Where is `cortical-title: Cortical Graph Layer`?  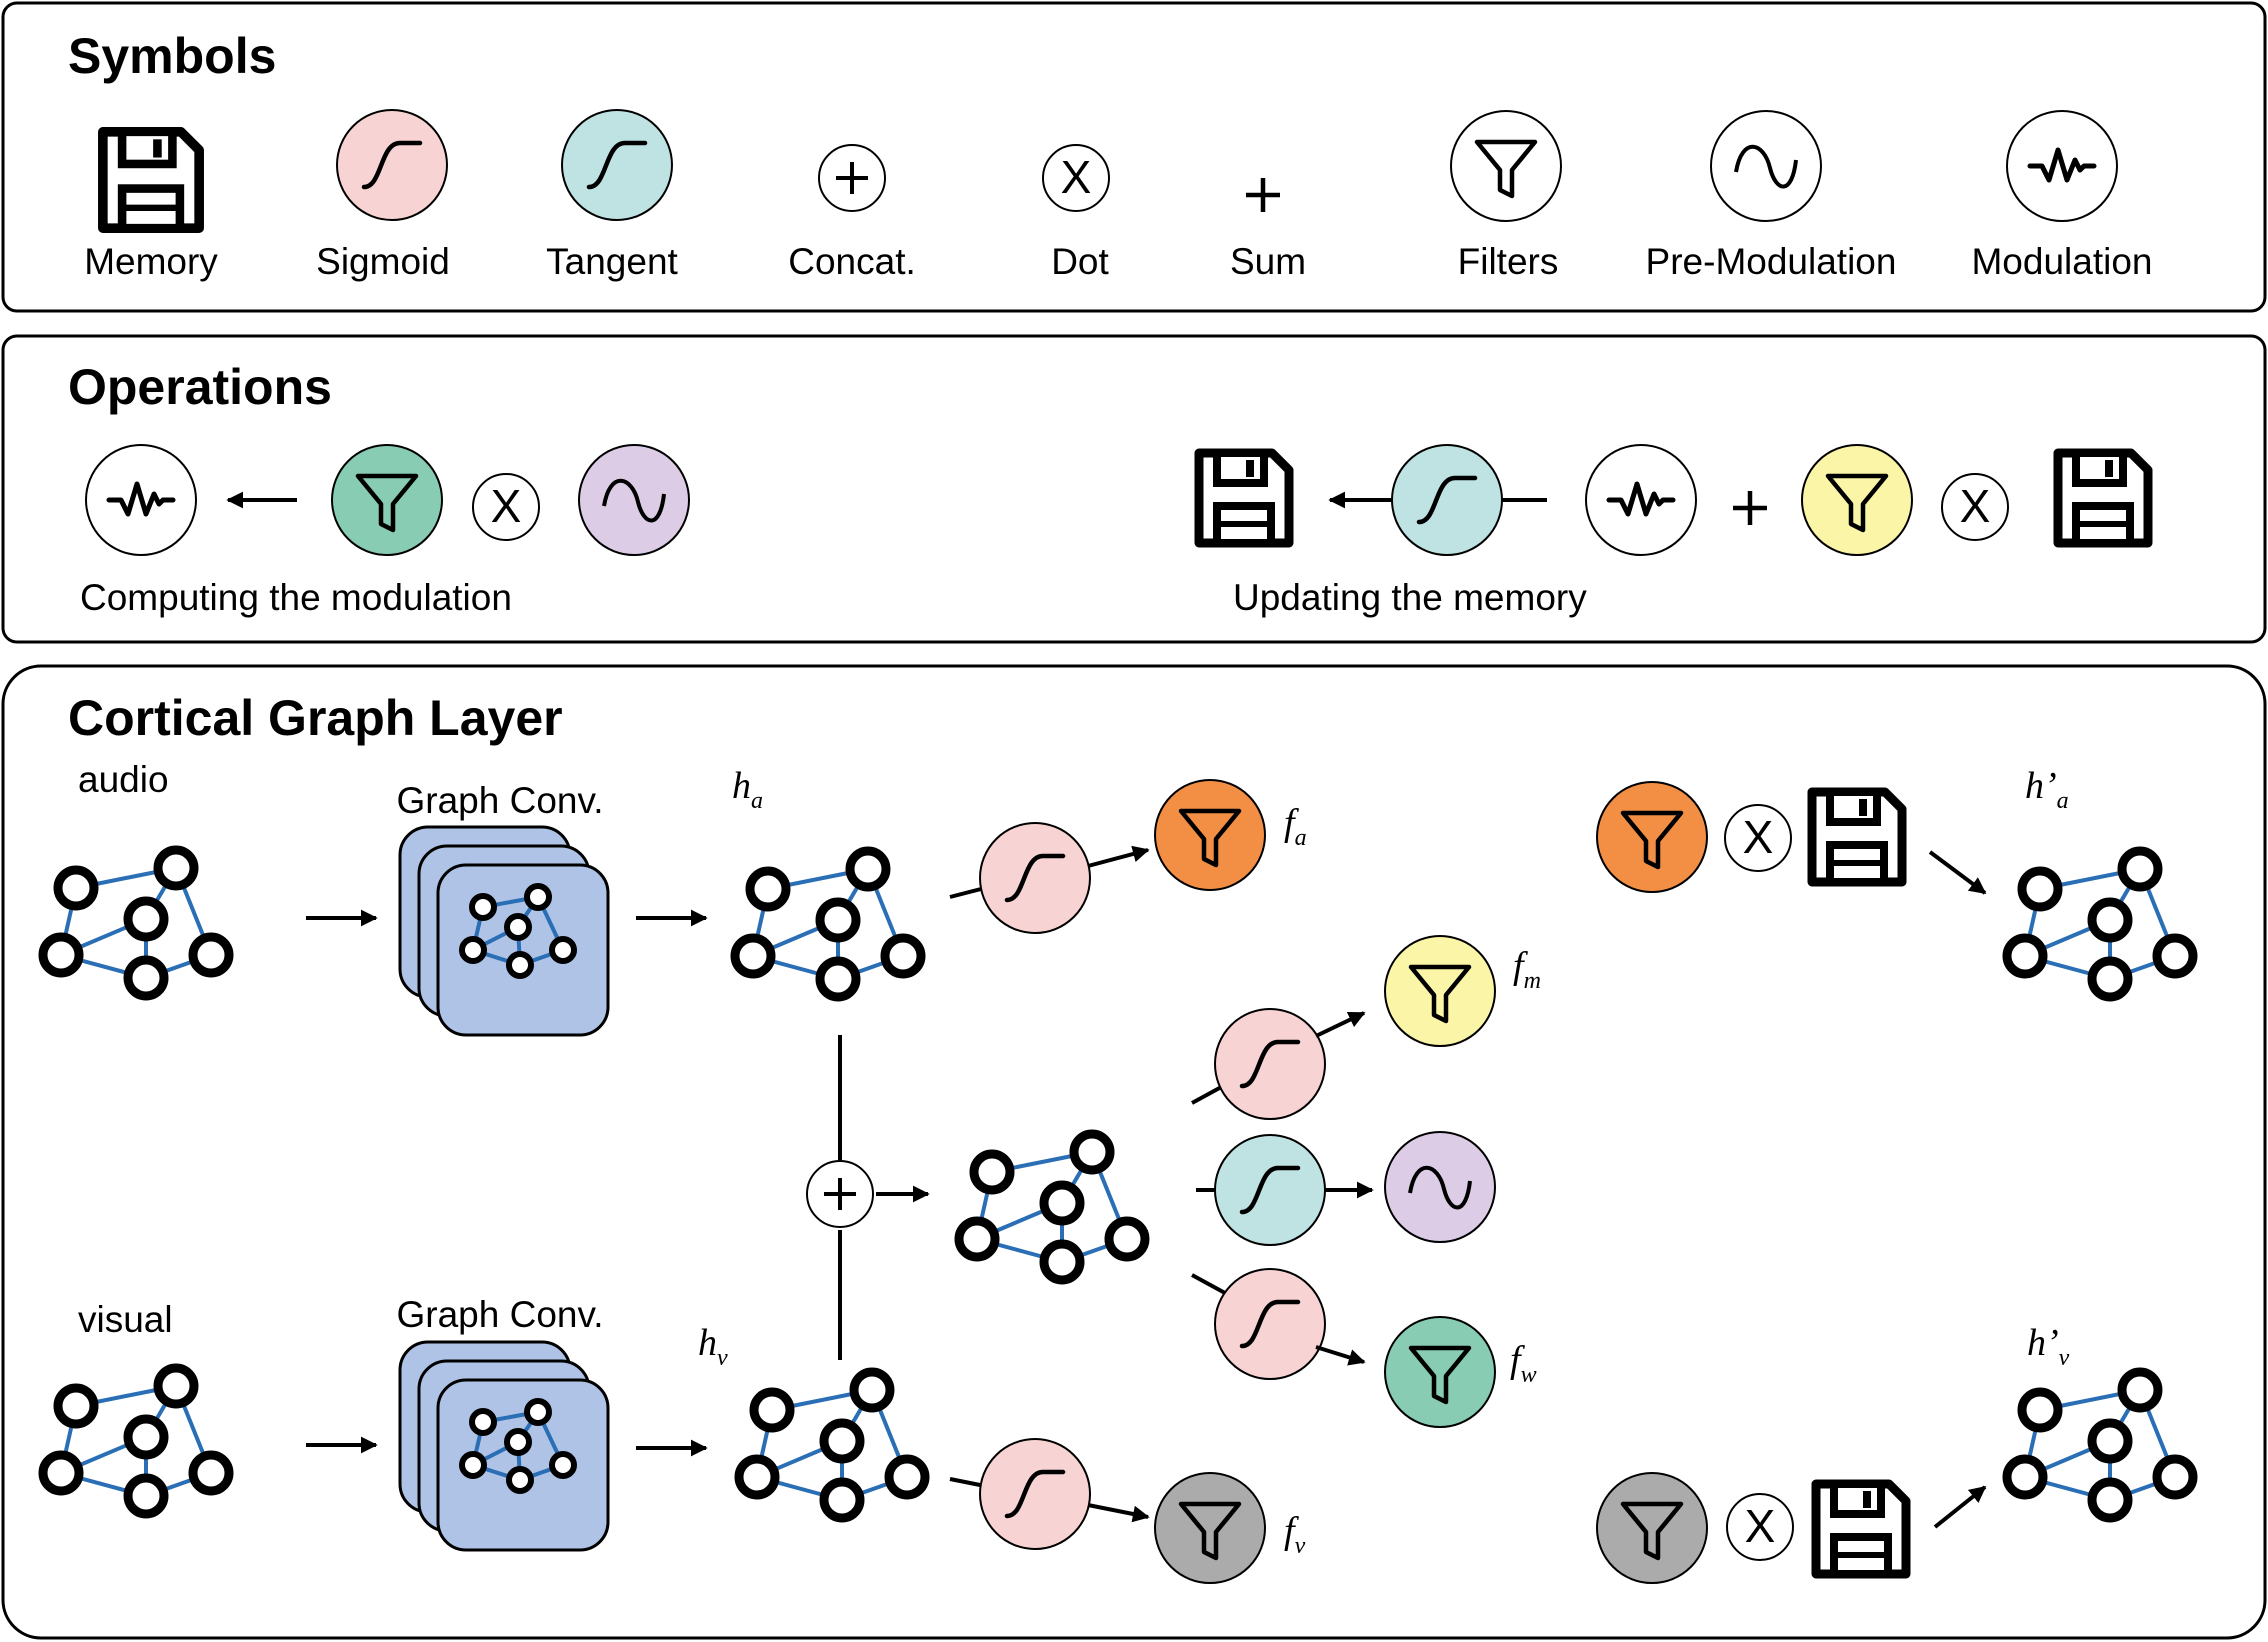 cortical-title: Cortical Graph Layer is located at coordinates (315, 718).